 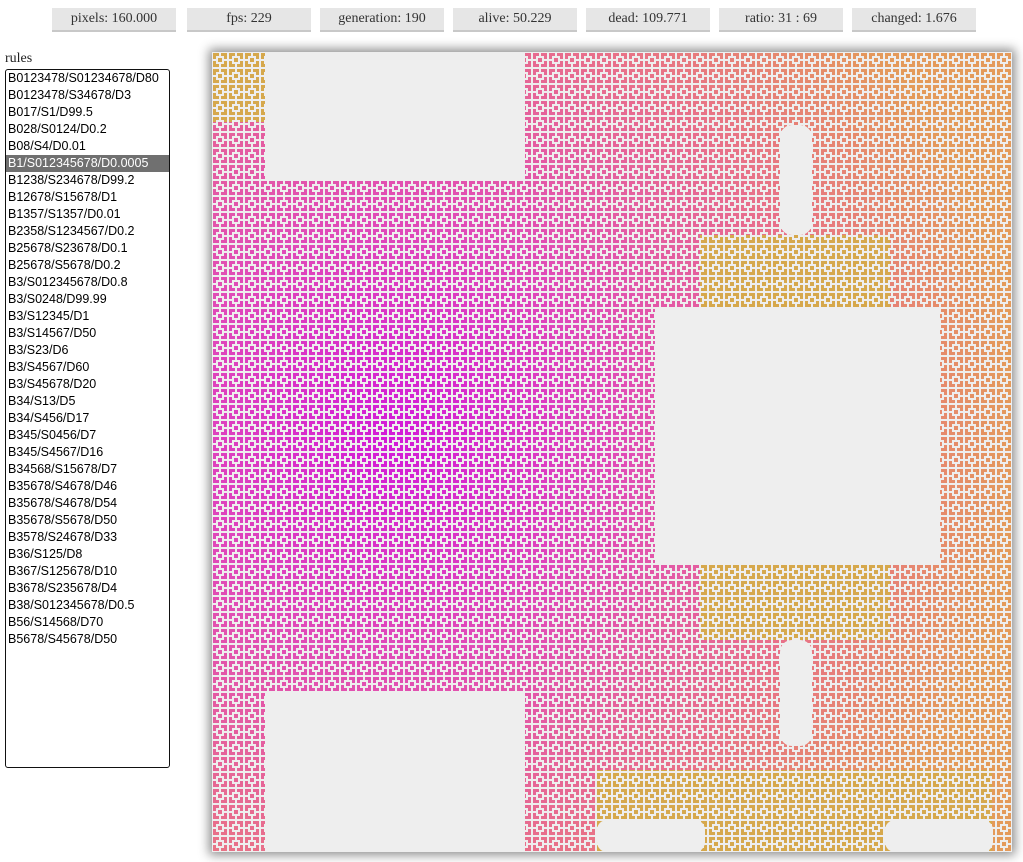 I want to click on rule-item: B0123478/S34678/D3, so click(x=70, y=95).